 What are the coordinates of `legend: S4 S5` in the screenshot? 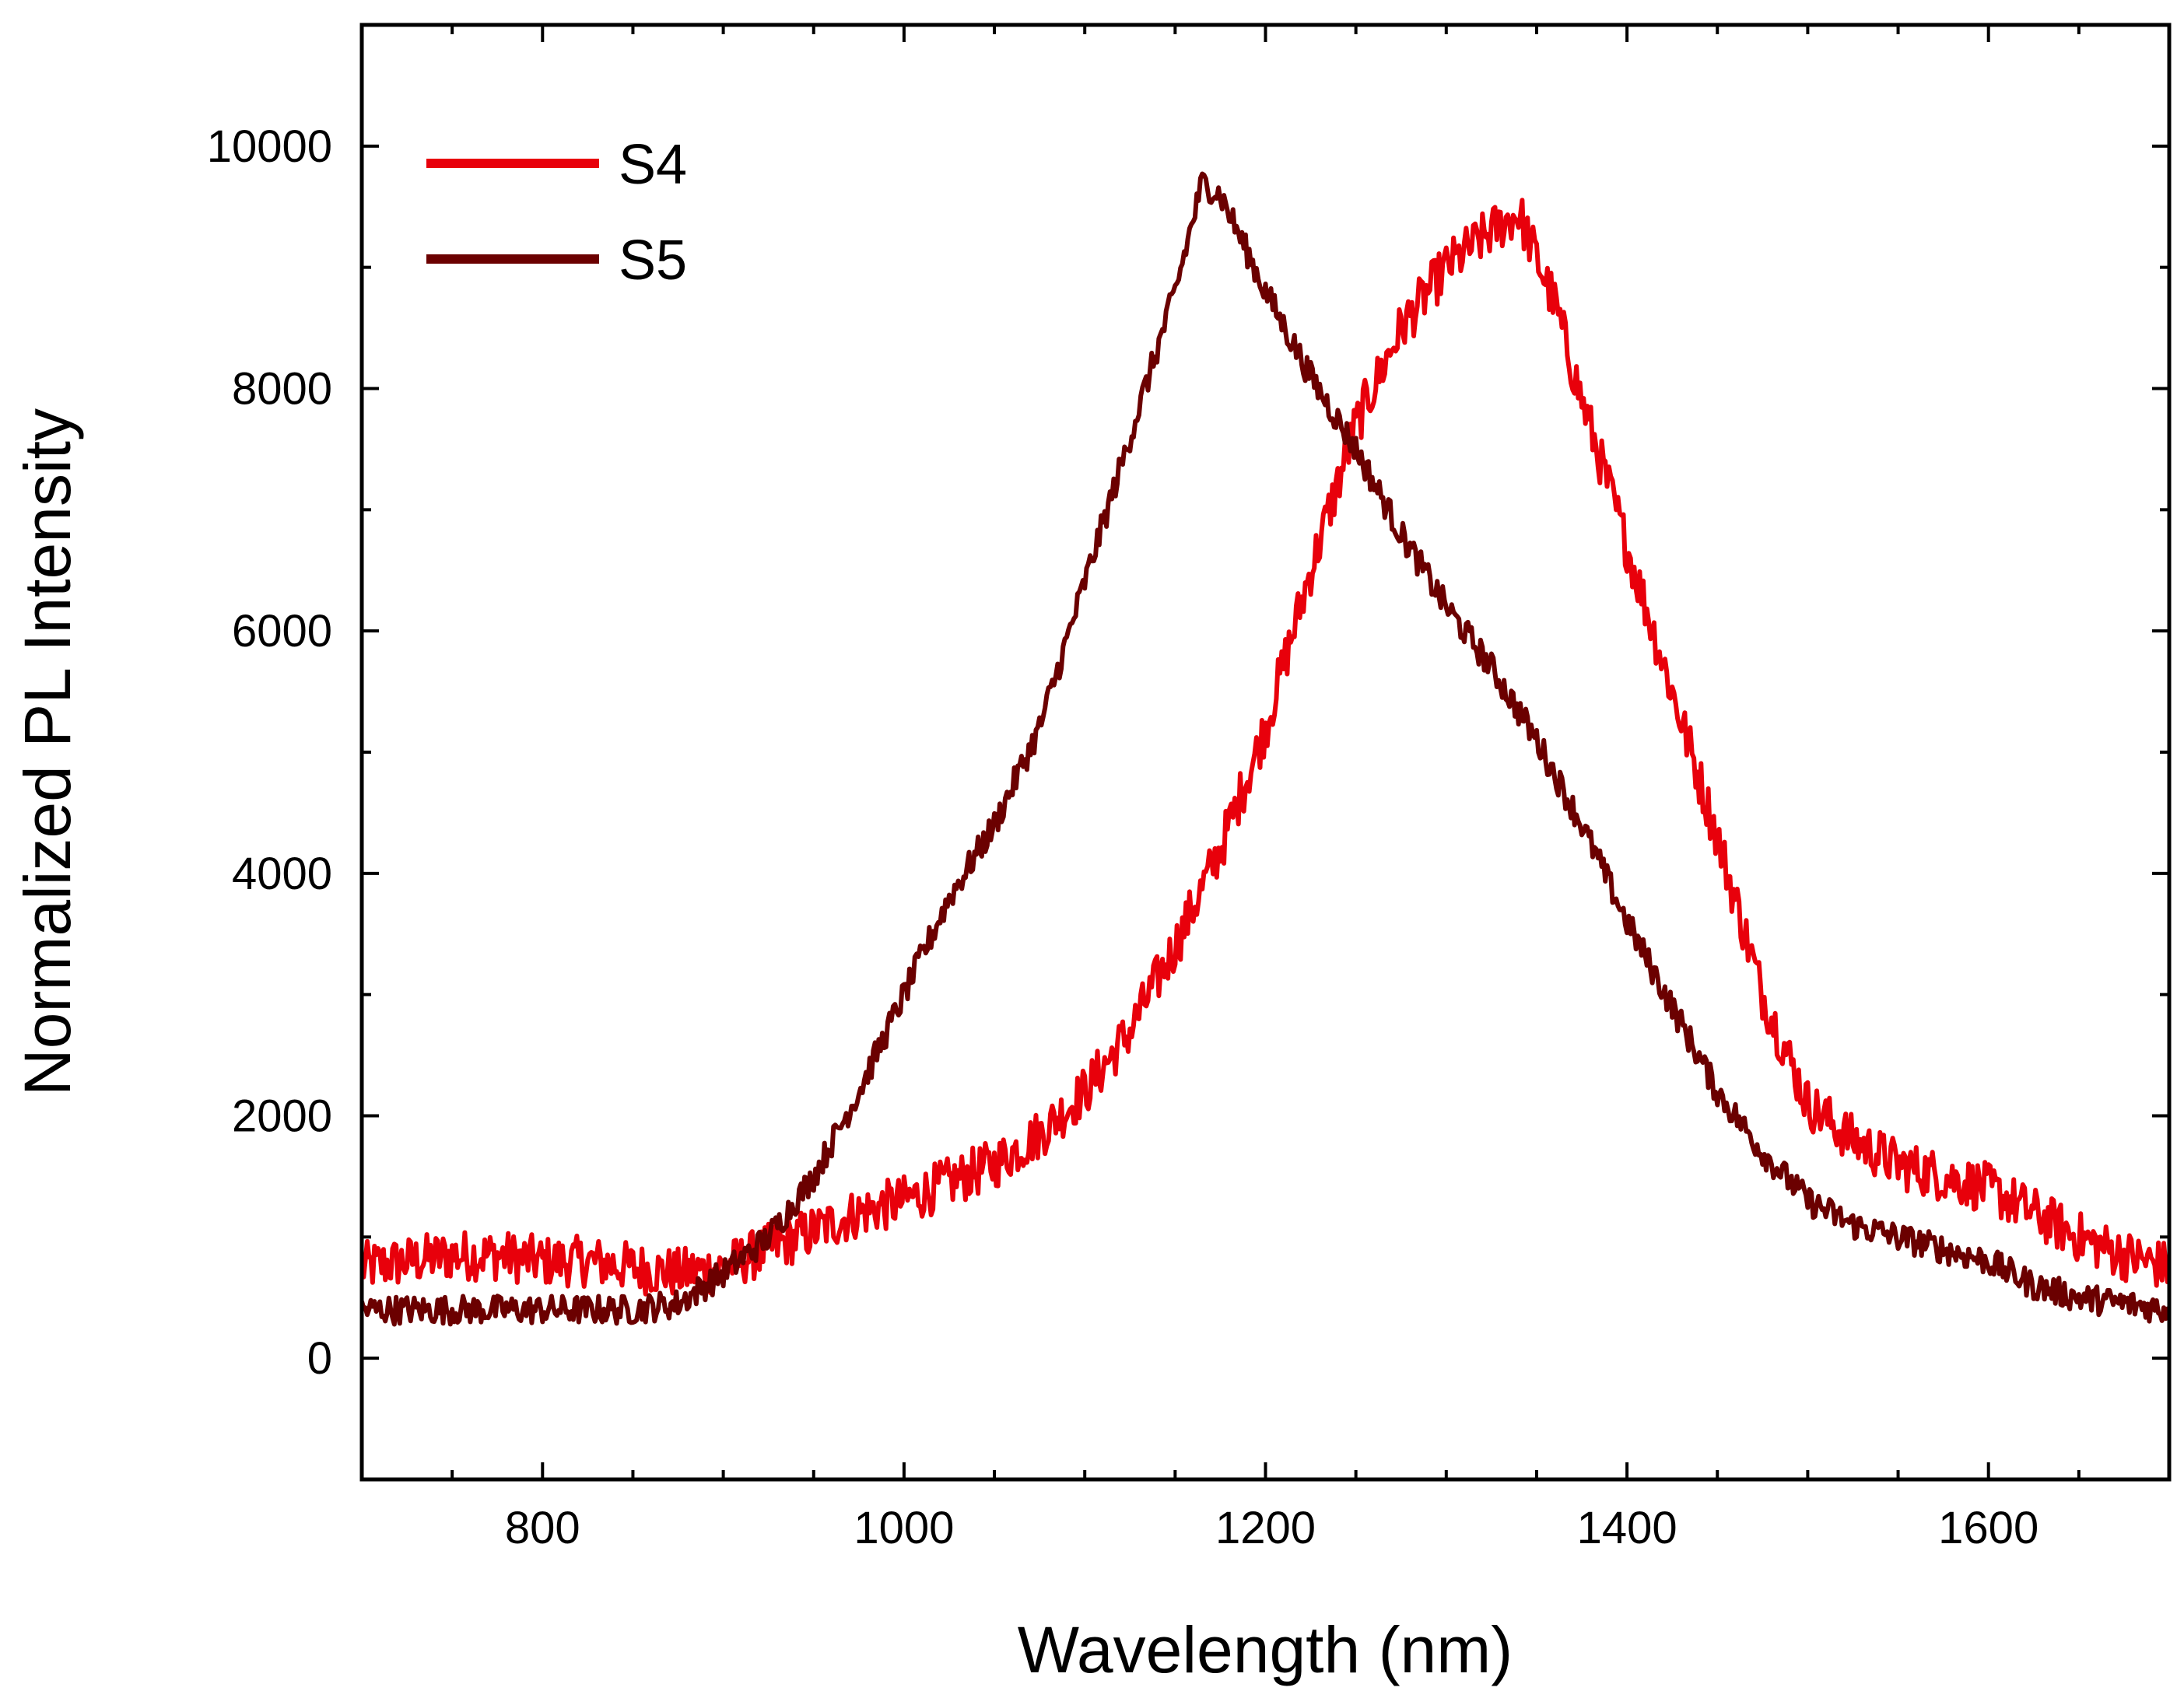 It's located at (556, 213).